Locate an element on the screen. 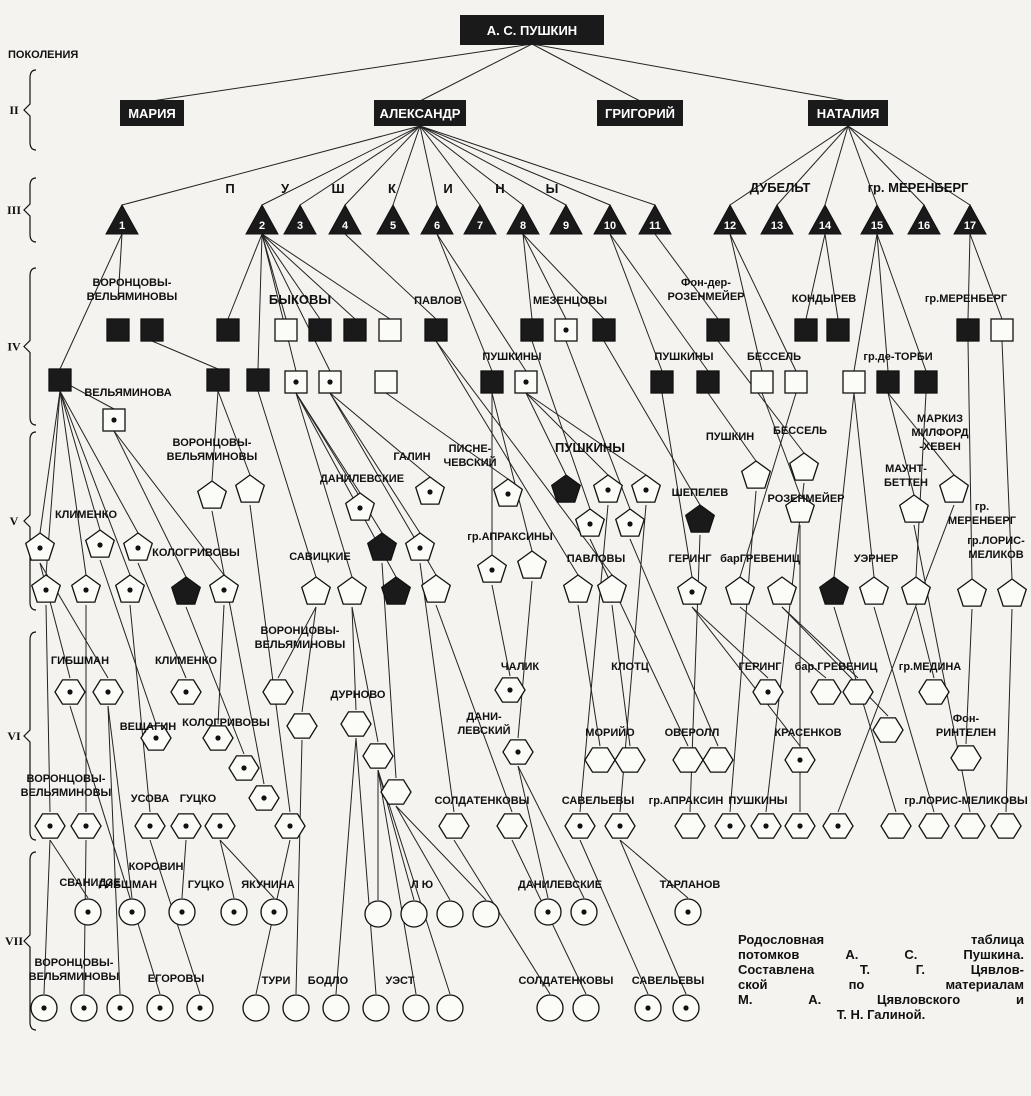 The height and width of the screenshot is (1096, 1031). generation-number: IV is located at coordinates (14, 347).